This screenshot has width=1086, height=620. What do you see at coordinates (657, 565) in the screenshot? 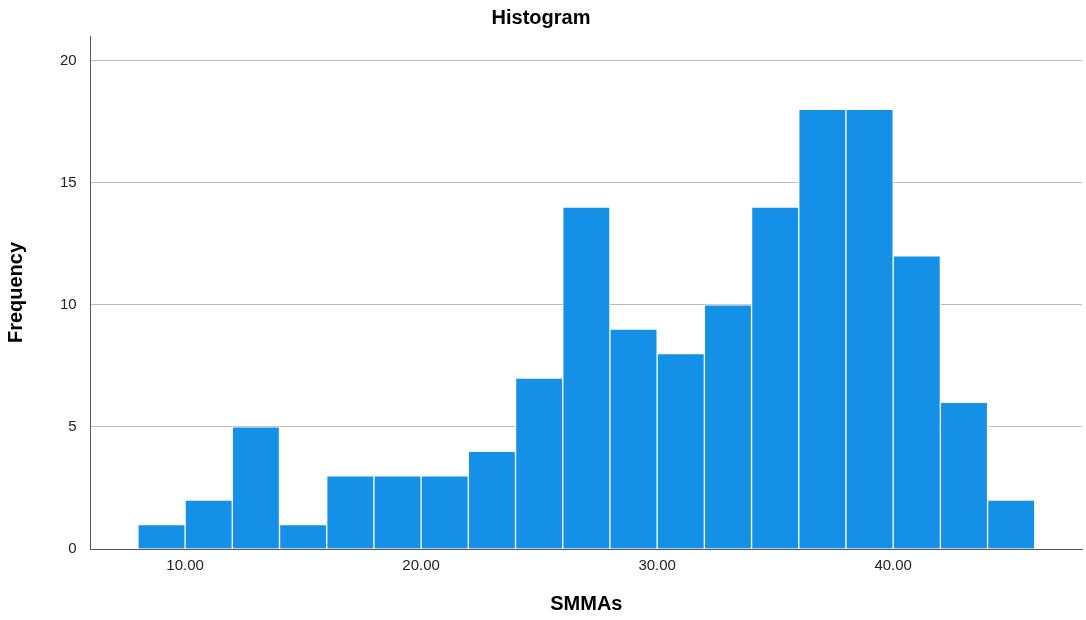
I see `x-tick-label: 30.00` at bounding box center [657, 565].